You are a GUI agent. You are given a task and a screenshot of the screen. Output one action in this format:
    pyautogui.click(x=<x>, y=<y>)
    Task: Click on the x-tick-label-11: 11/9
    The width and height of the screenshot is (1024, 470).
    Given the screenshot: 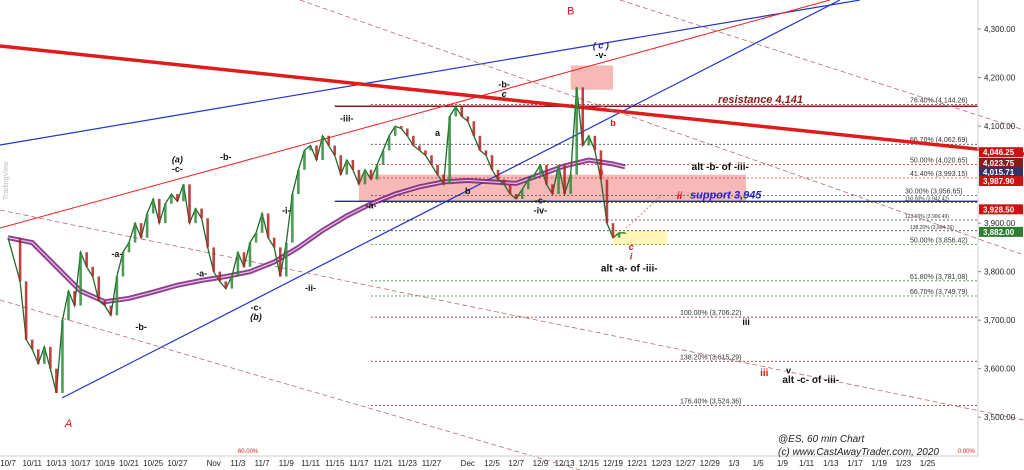 What is the action you would take?
    pyautogui.click(x=287, y=463)
    